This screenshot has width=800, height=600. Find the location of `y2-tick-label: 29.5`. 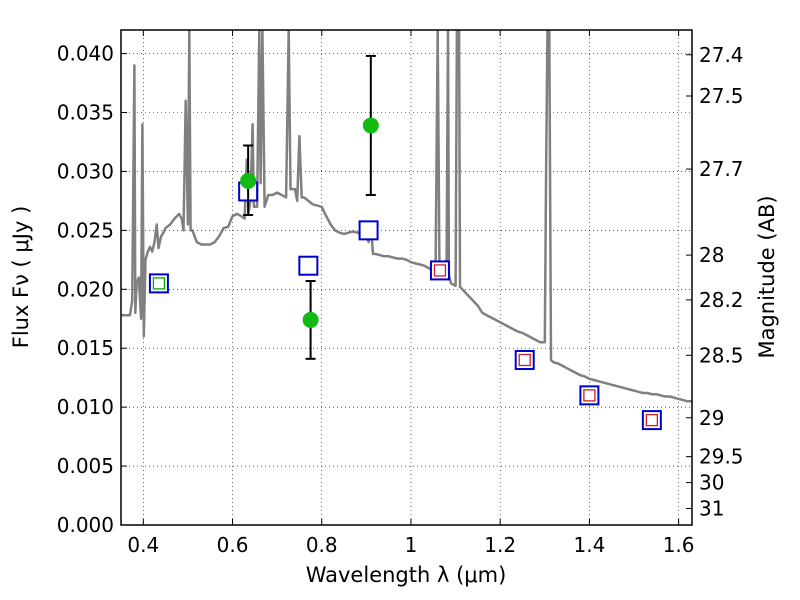

y2-tick-label: 29.5 is located at coordinates (721, 457).